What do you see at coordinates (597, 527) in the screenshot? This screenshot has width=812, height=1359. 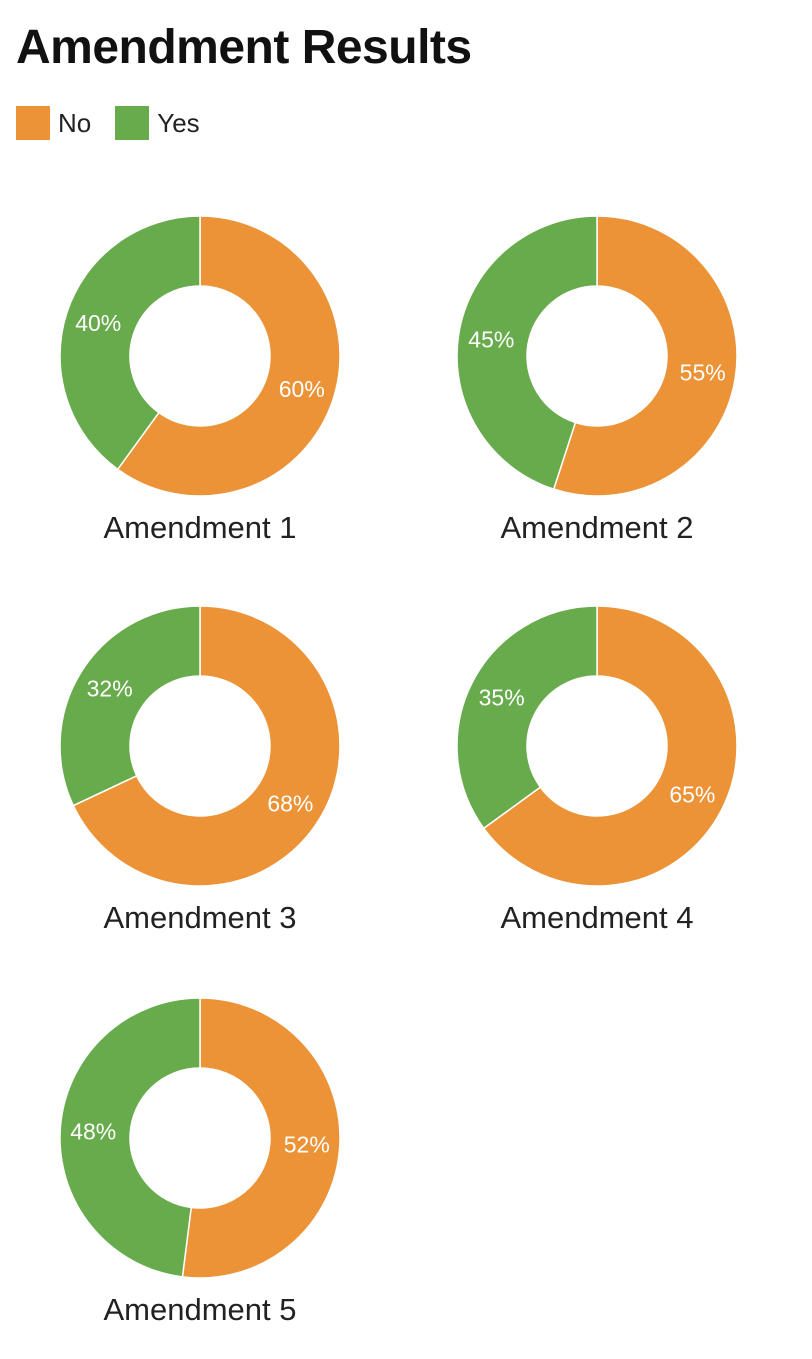 I see `chart-caption: Amendment 2` at bounding box center [597, 527].